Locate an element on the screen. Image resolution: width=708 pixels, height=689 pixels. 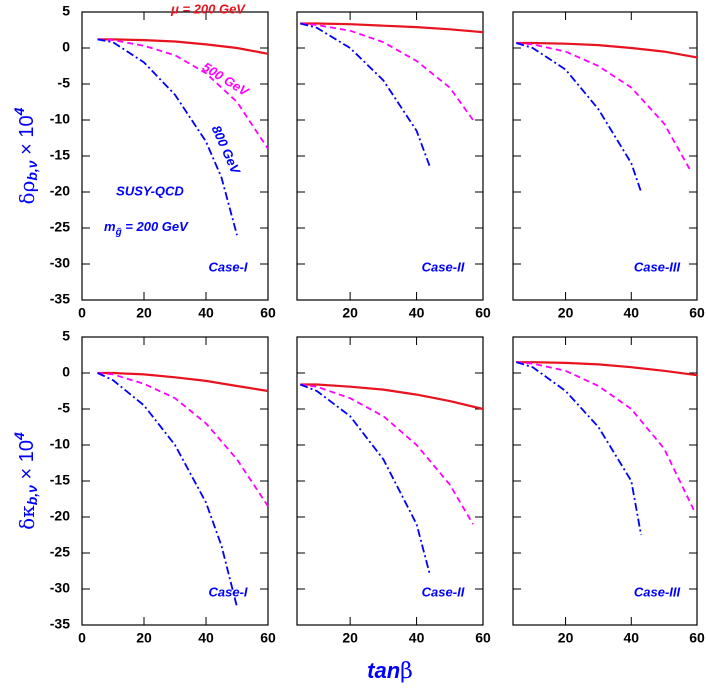
x-axis-label: tanβ is located at coordinates (390, 671).